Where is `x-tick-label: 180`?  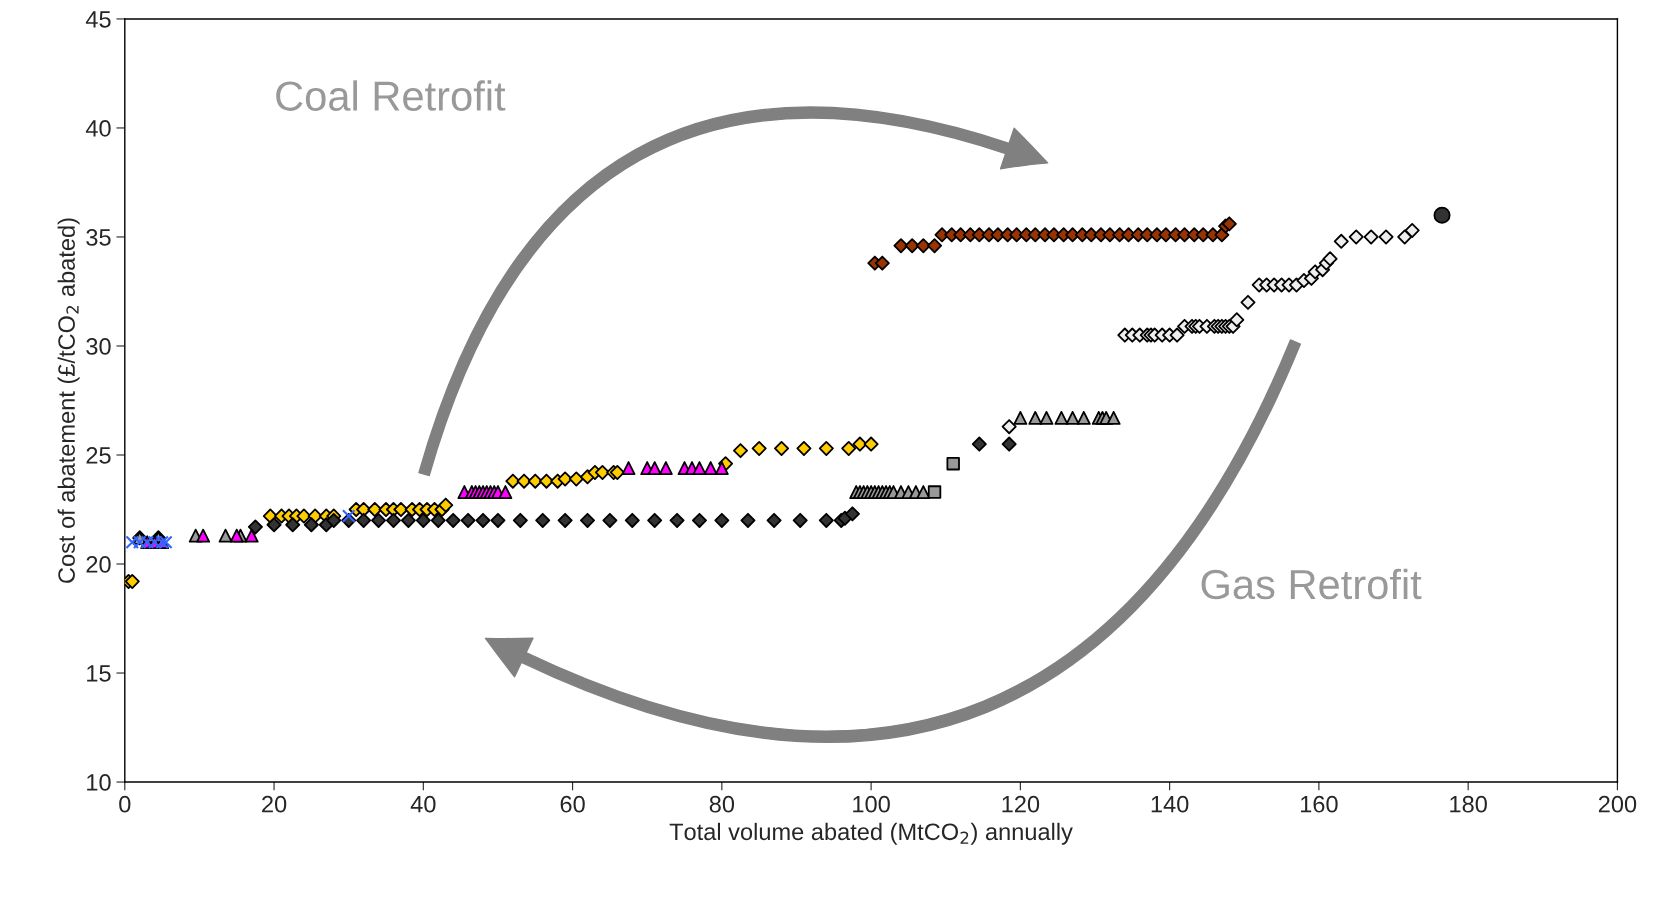
x-tick-label: 180 is located at coordinates (1468, 804).